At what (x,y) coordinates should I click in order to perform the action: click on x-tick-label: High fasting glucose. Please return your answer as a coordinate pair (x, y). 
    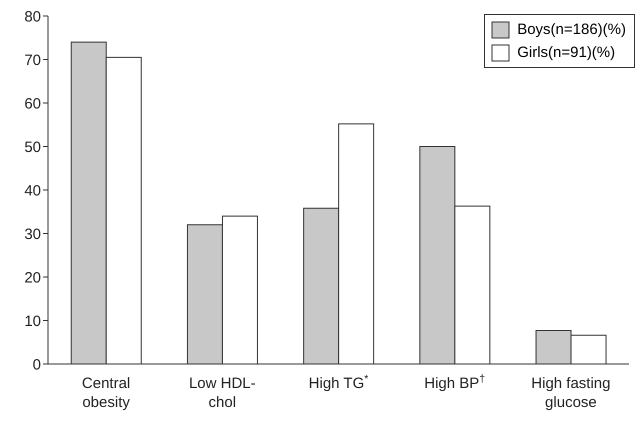
    Looking at the image, I should click on (571, 393).